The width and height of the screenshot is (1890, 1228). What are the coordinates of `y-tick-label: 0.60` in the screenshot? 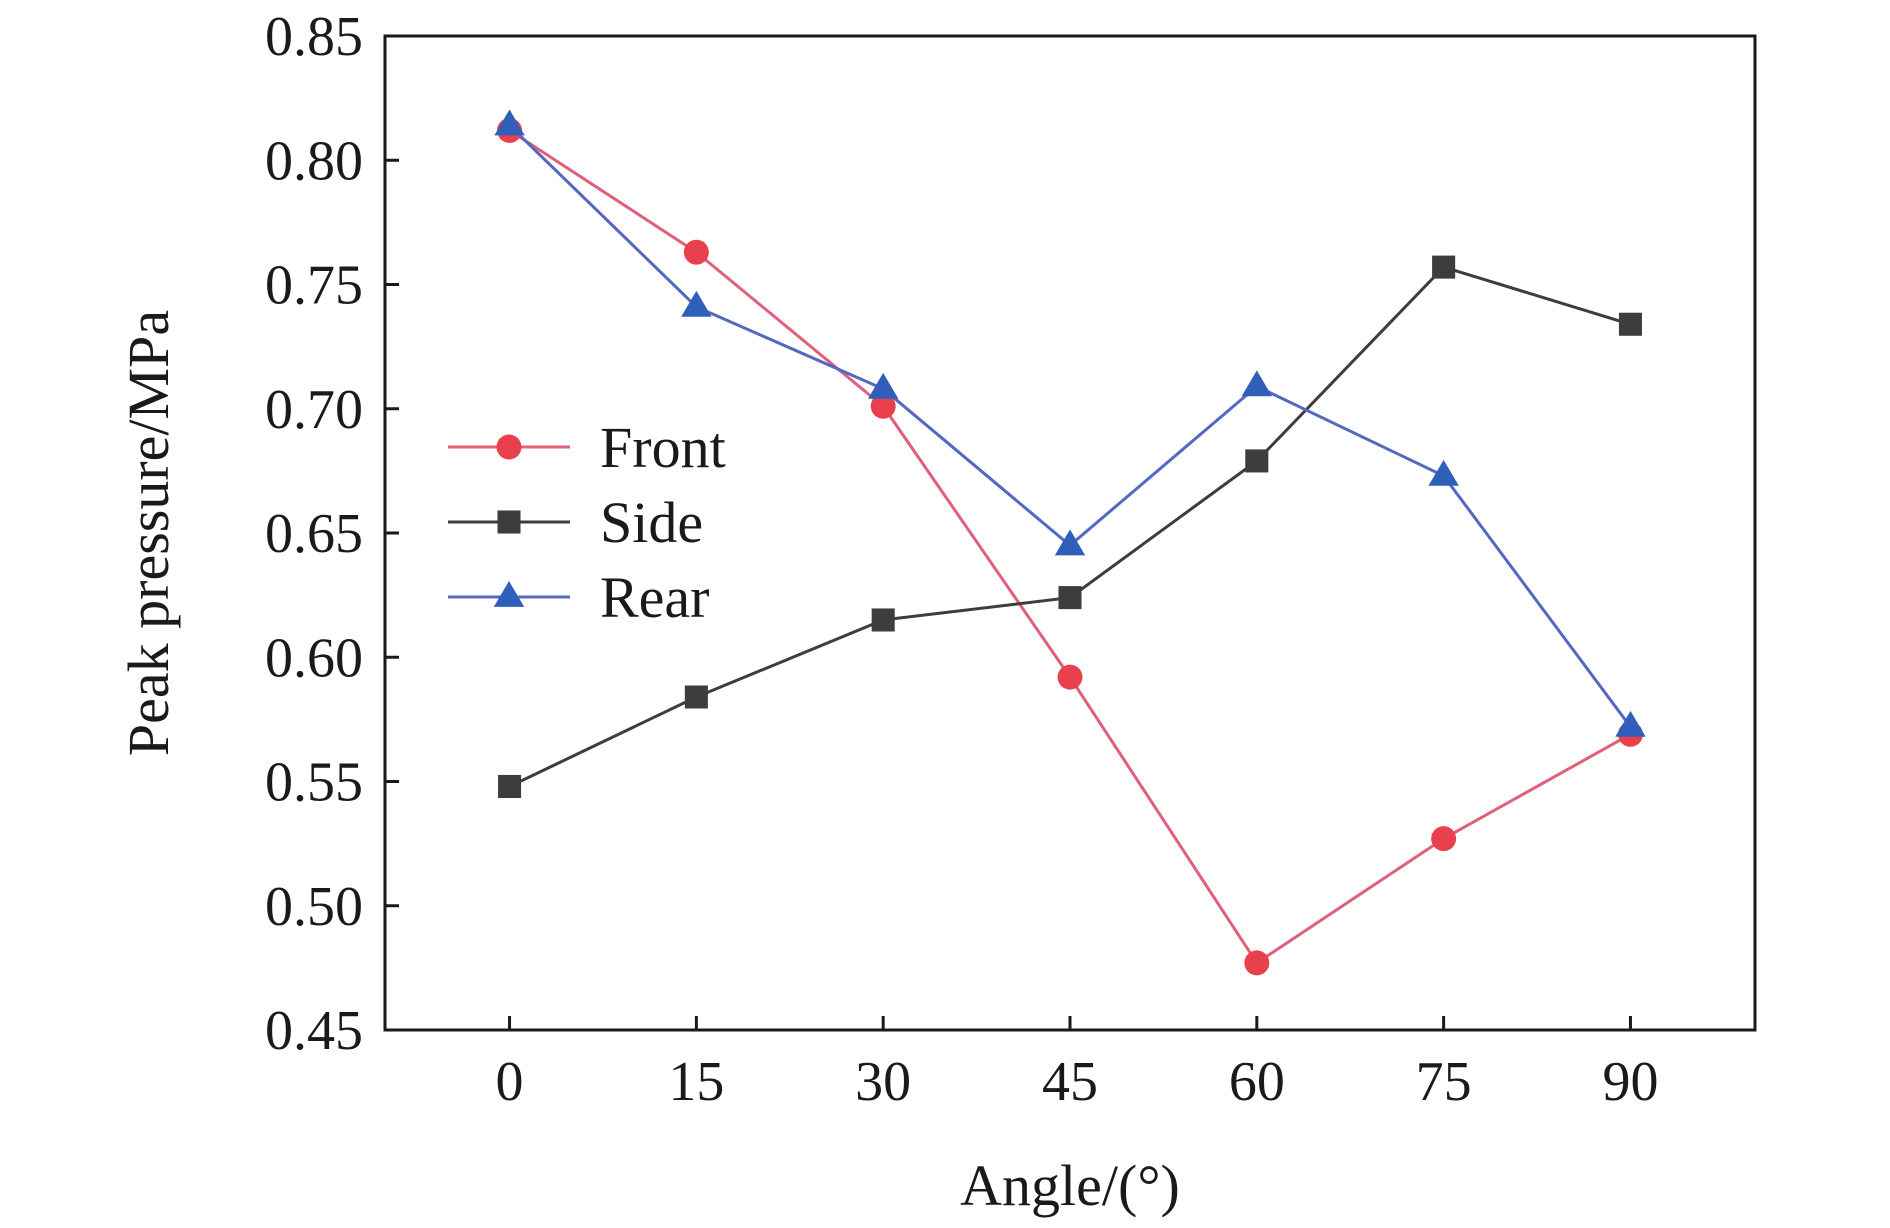 It's located at (314, 658).